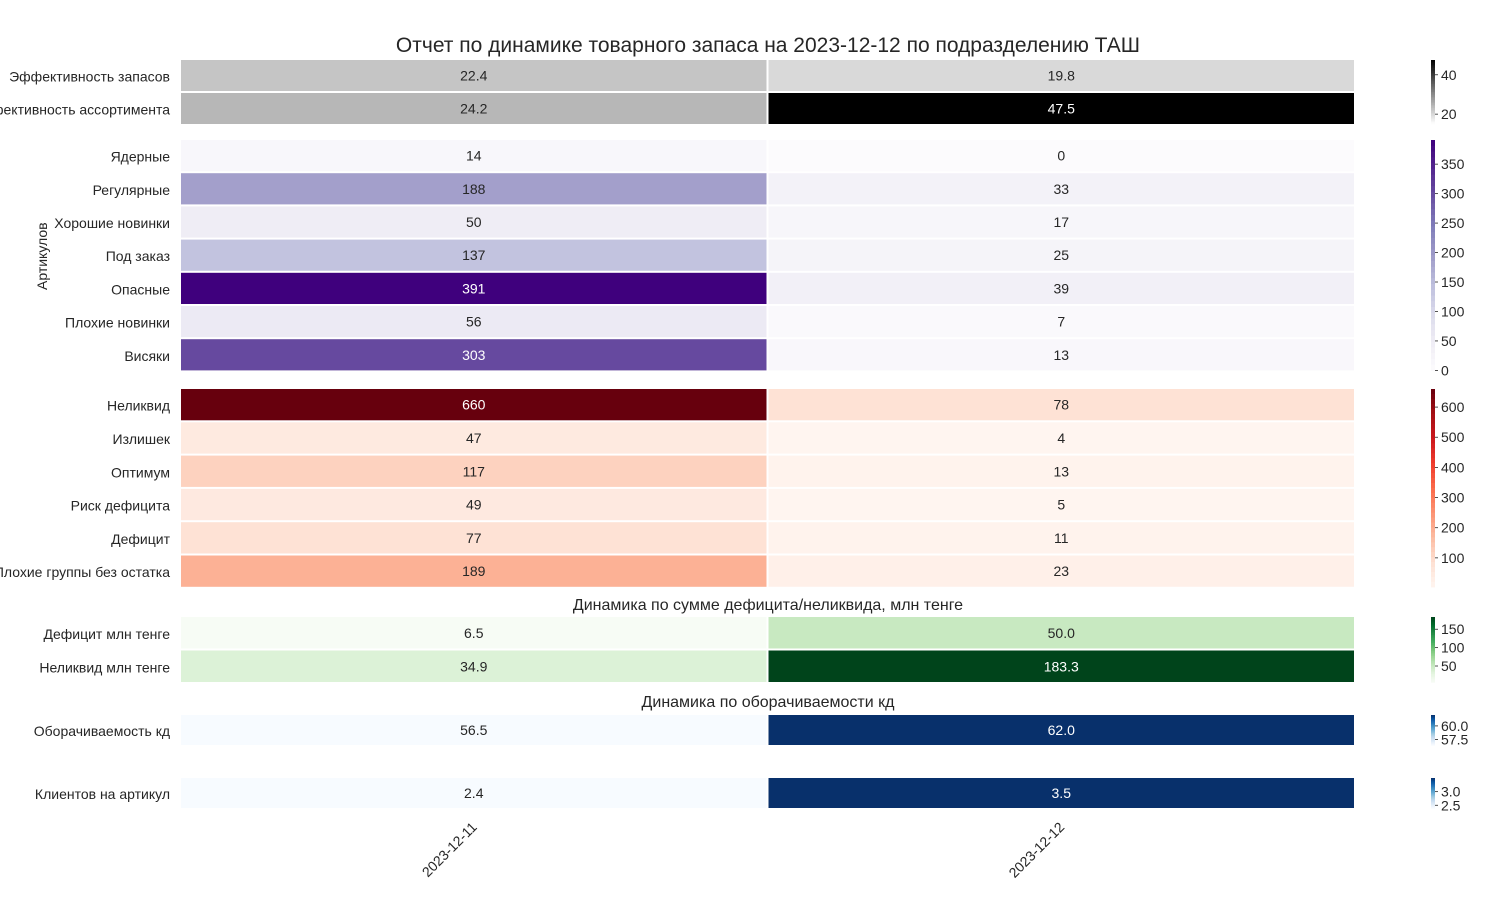 The width and height of the screenshot is (1500, 900). Describe the element at coordinates (1061, 222) in the screenshot. I see `cell-value: 17` at that location.